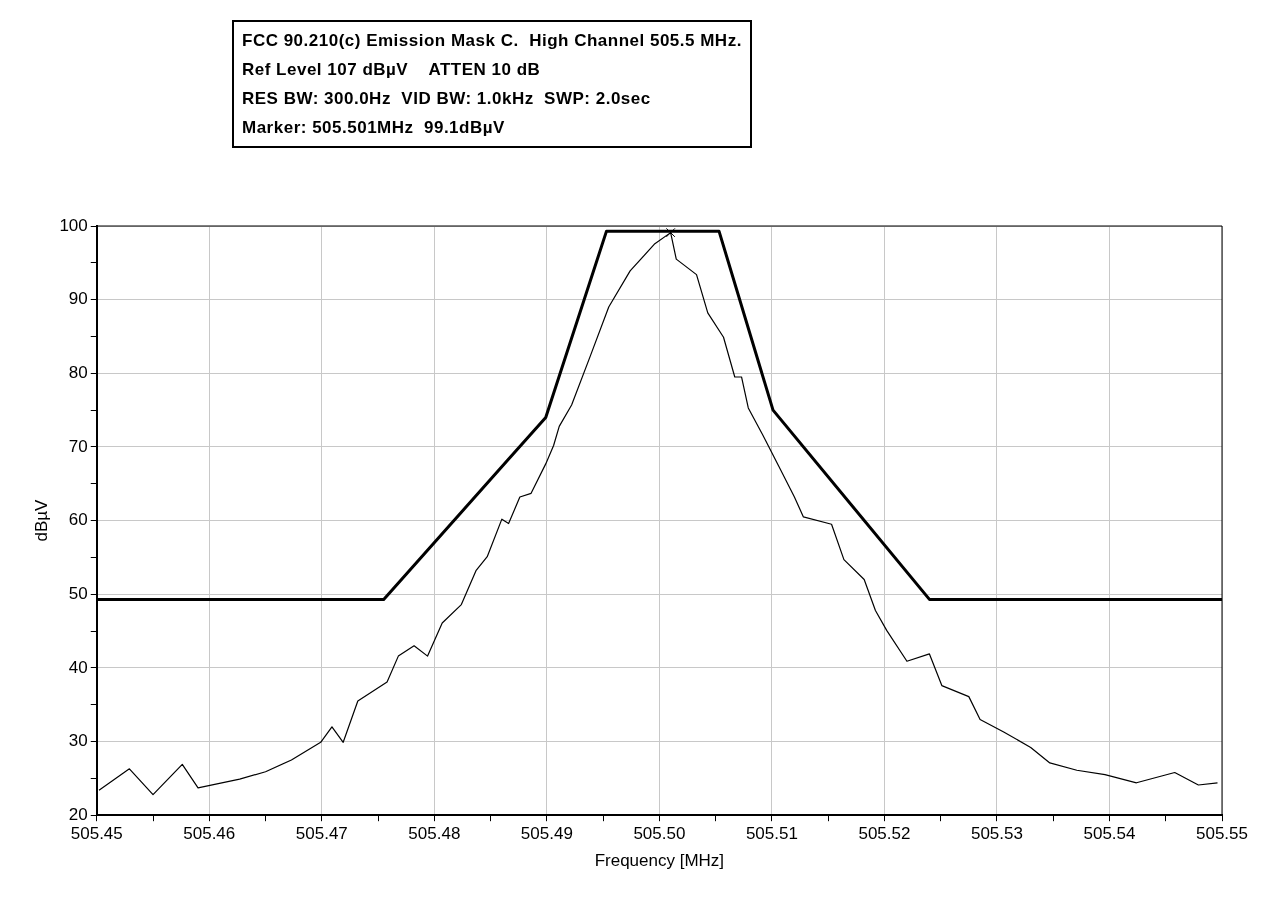  What do you see at coordinates (78, 667) in the screenshot?
I see `y-tick-label: 40` at bounding box center [78, 667].